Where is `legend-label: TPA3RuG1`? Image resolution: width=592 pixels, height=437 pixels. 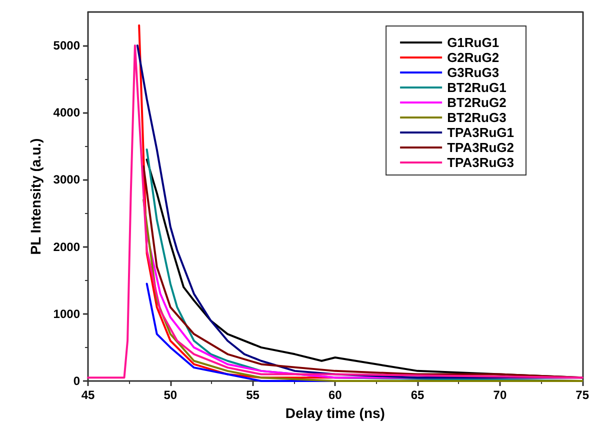 legend-label: TPA3RuG1 is located at coordinates (480, 132).